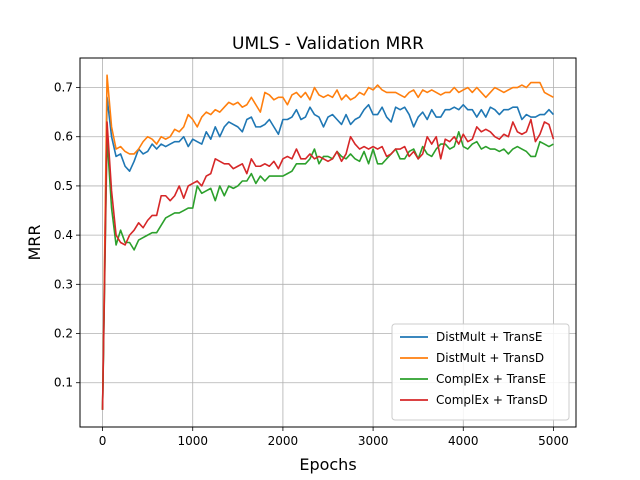  What do you see at coordinates (63, 137) in the screenshot?
I see `y-tick-label: 0.6` at bounding box center [63, 137].